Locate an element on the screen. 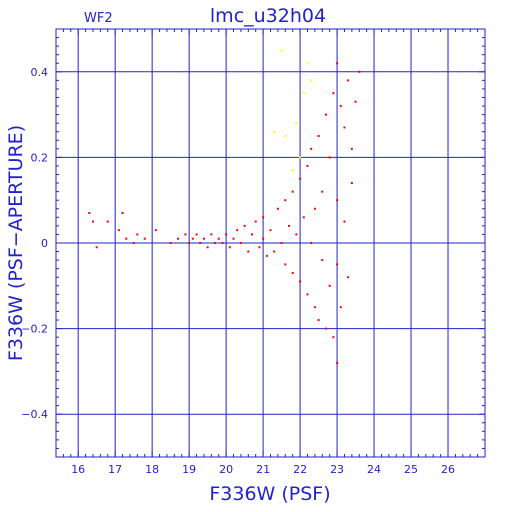  x-tick-labels: 16 17 18 19 20 21 22 23 24 25 26 is located at coordinates (263, 469).